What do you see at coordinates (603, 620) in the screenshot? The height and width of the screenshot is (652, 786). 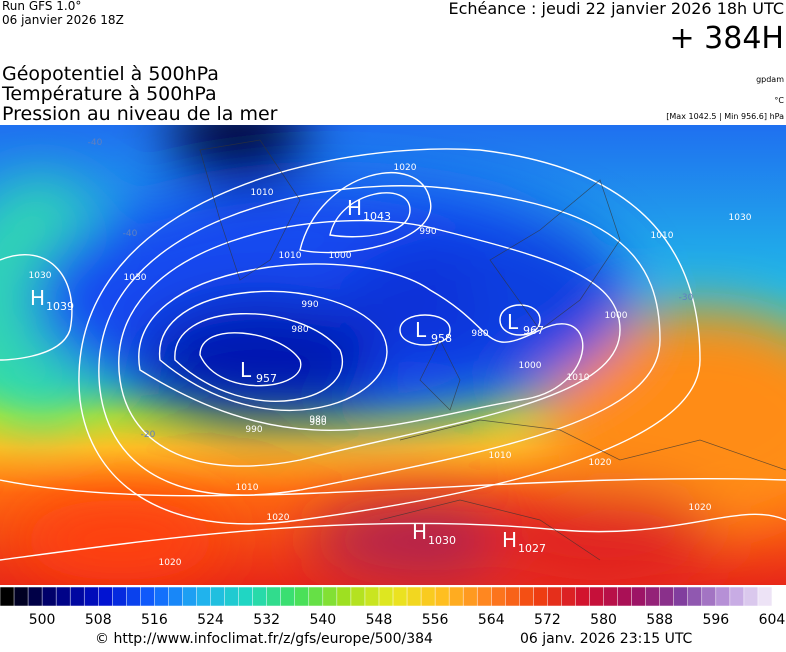 I see `colorbar-tick-label: 580` at bounding box center [603, 620].